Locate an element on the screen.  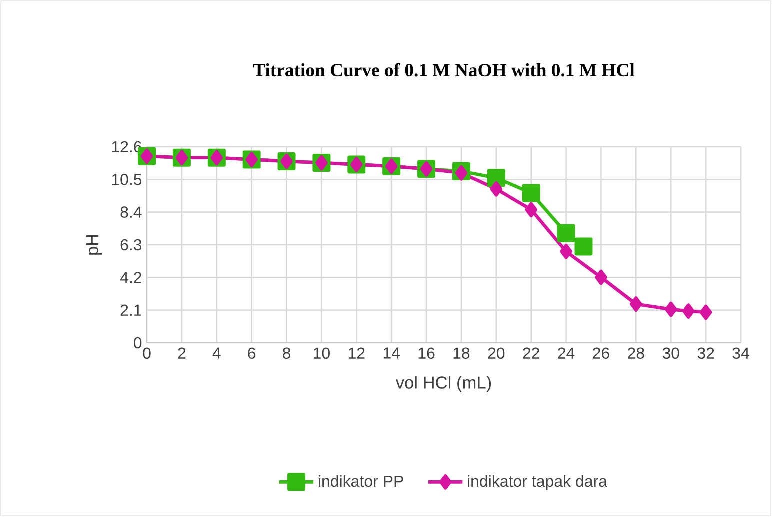
y-tick-label: 10.5 is located at coordinates (127, 180).